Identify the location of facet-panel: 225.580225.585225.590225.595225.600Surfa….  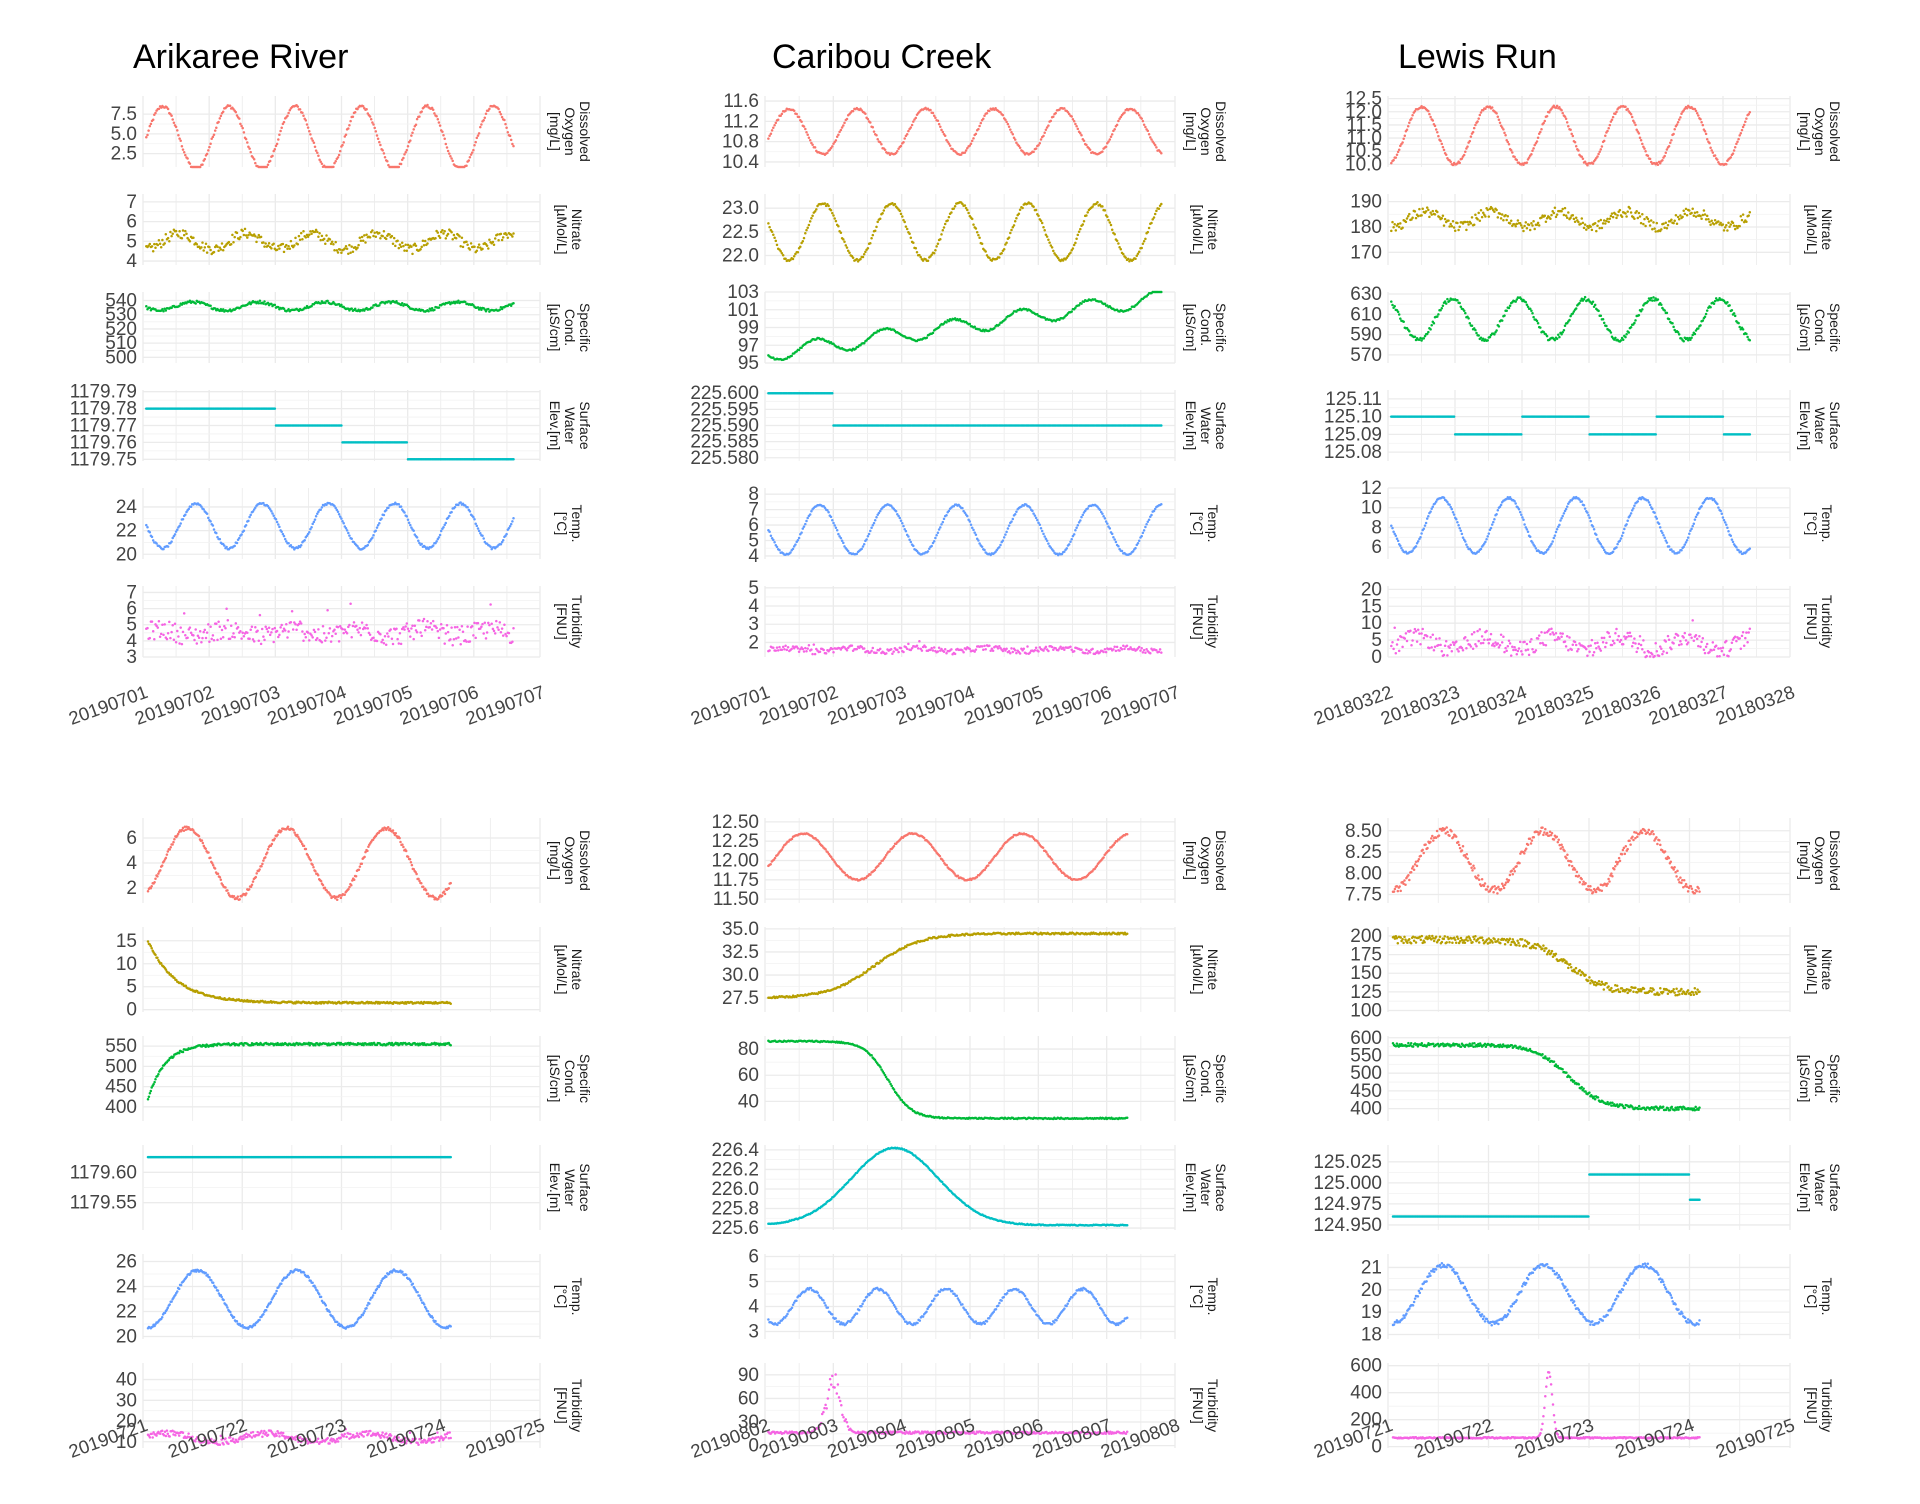
(959, 426).